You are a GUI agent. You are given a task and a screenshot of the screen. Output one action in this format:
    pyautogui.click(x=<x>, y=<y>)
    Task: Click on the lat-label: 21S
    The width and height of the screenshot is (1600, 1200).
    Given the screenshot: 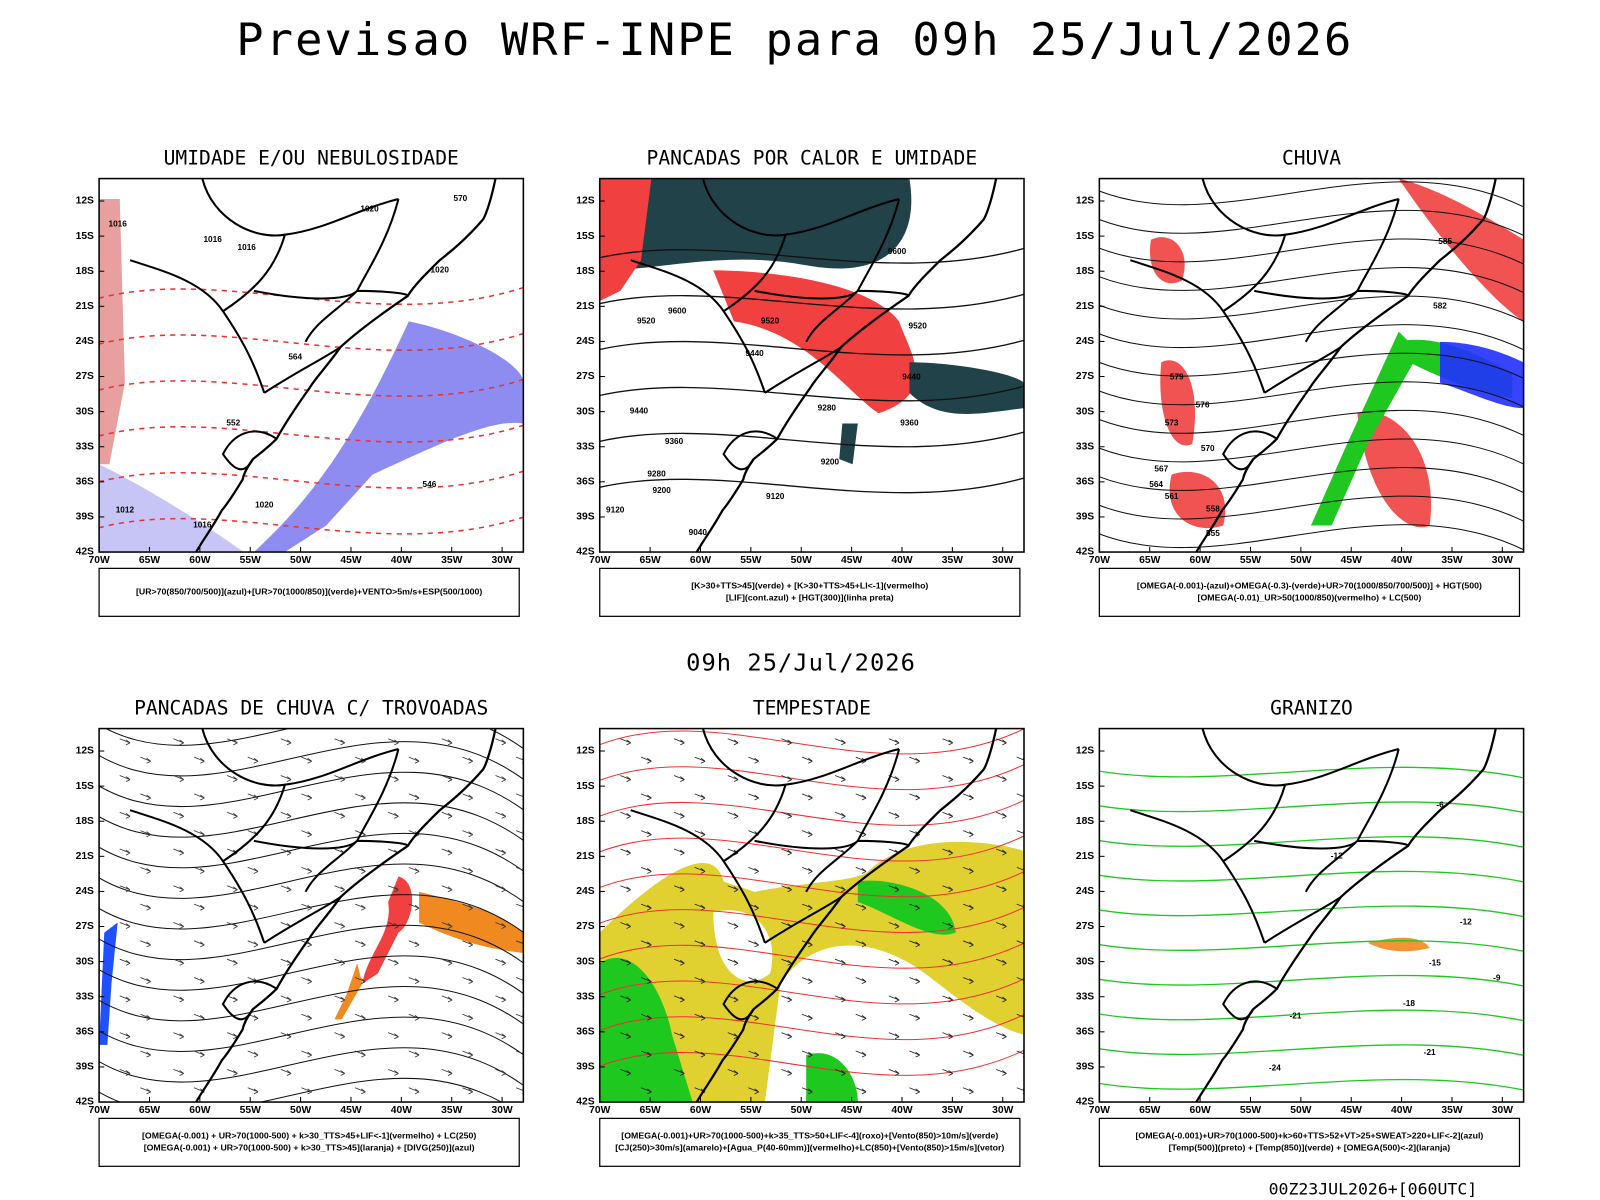 What is the action you would take?
    pyautogui.click(x=1085, y=856)
    